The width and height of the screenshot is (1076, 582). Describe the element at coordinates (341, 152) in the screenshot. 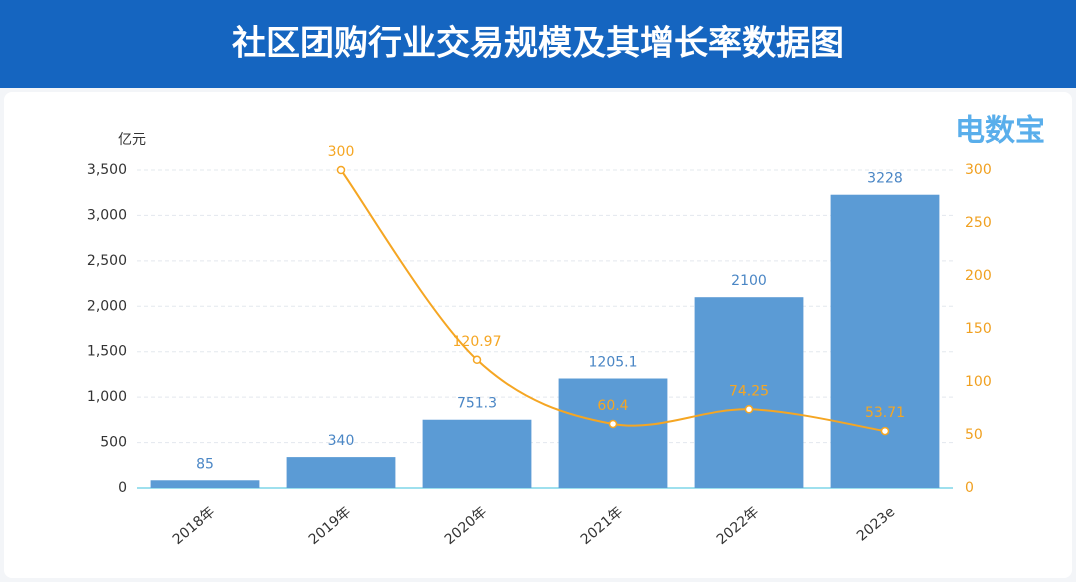

I see `line-value-label: 300` at that location.